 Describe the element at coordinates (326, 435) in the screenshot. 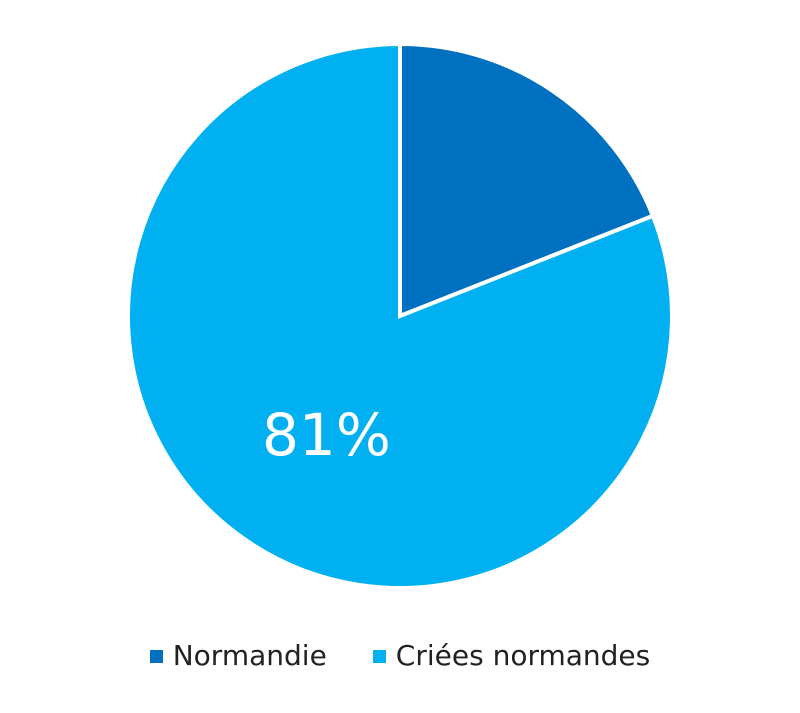

I see `data-label-criees-normandes: 81%` at that location.